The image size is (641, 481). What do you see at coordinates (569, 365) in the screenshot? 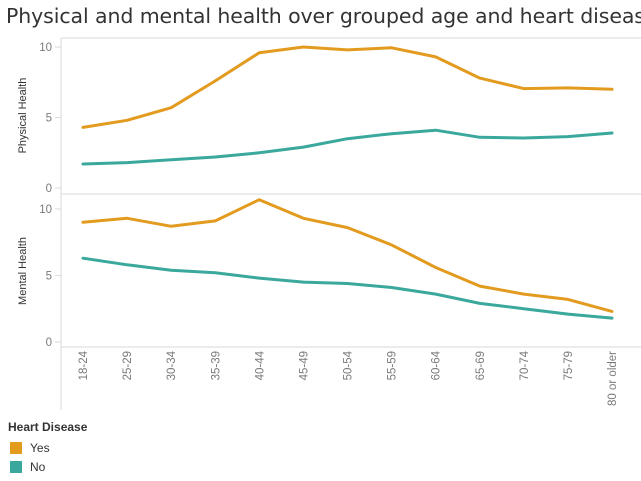
I see `x-tick-label: 75-79` at bounding box center [569, 365].